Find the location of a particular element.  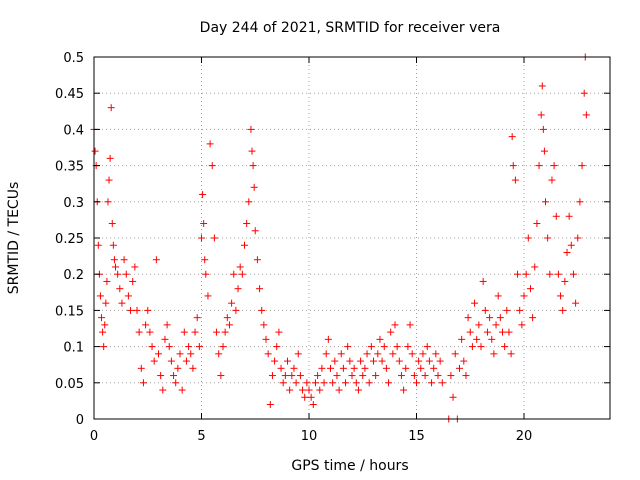

x-tick-label: 20 is located at coordinates (524, 436).